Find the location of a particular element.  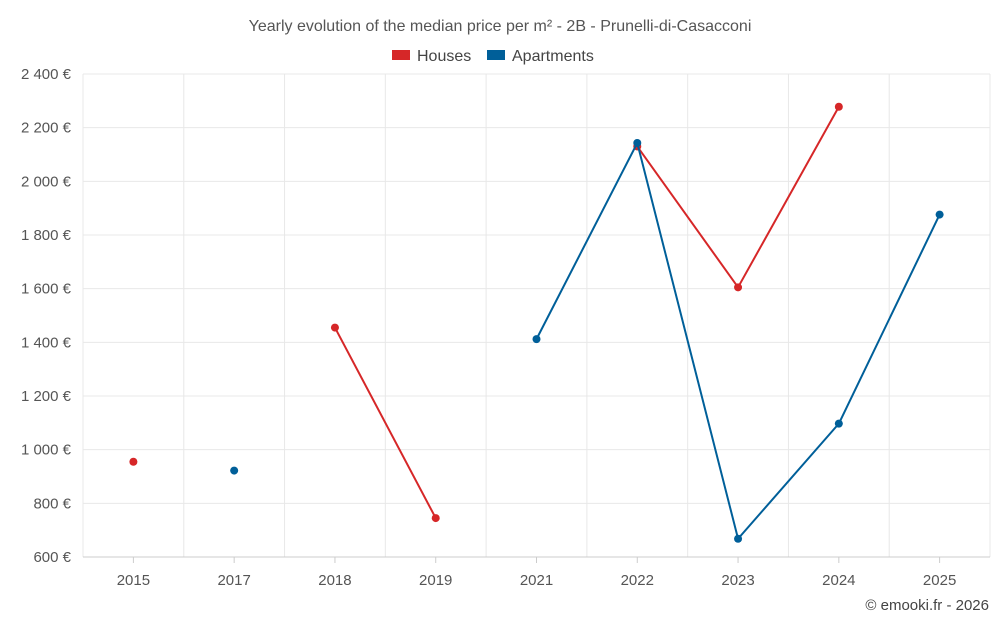

x-tick-label: 2025 is located at coordinates (939, 580).